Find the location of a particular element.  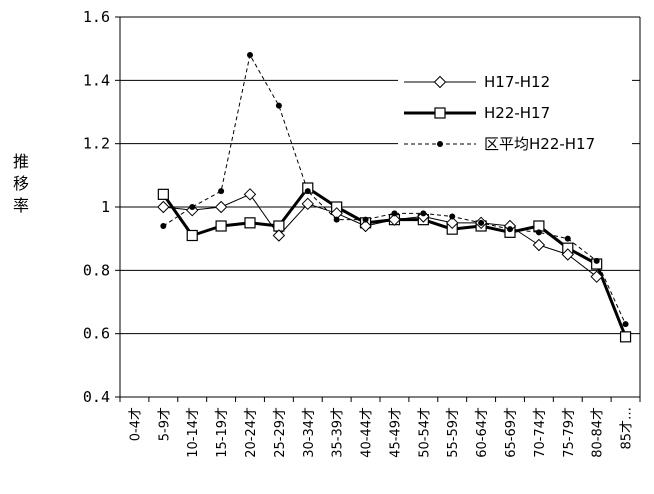

legend-label-h22-h17: H22-H17 is located at coordinates (517, 113).